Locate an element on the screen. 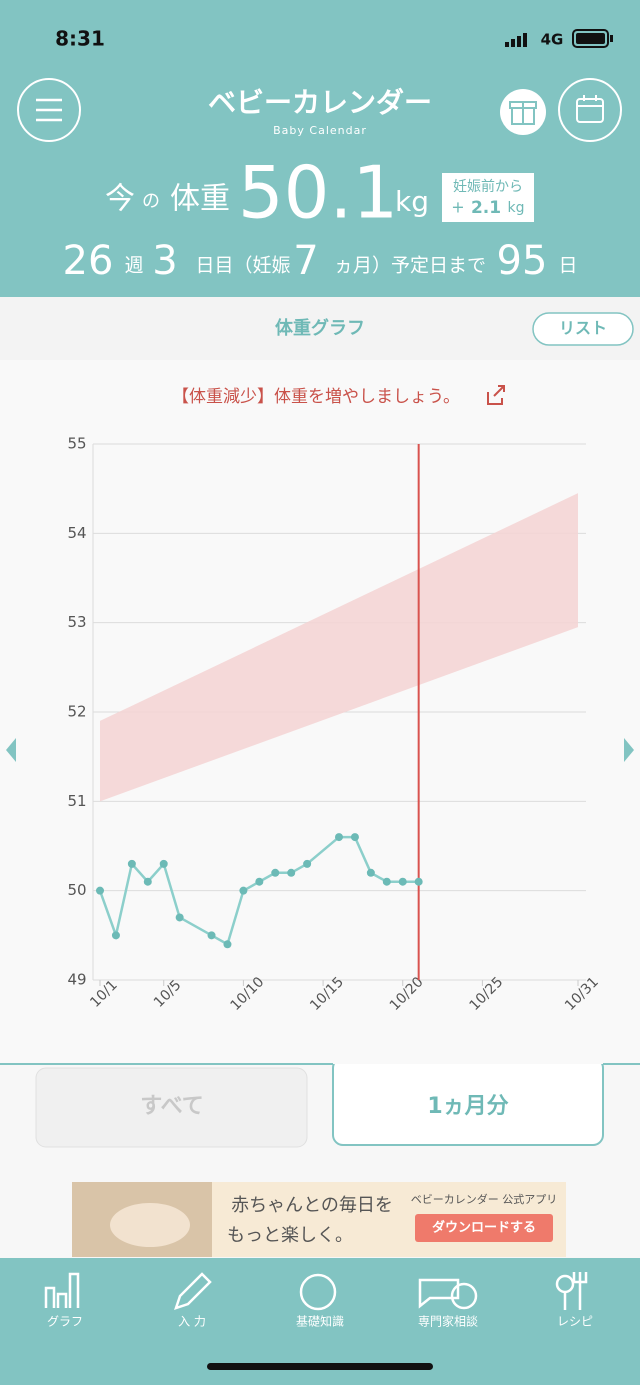 This screenshot has width=640, height=1385. signal is located at coordinates (516, 40).